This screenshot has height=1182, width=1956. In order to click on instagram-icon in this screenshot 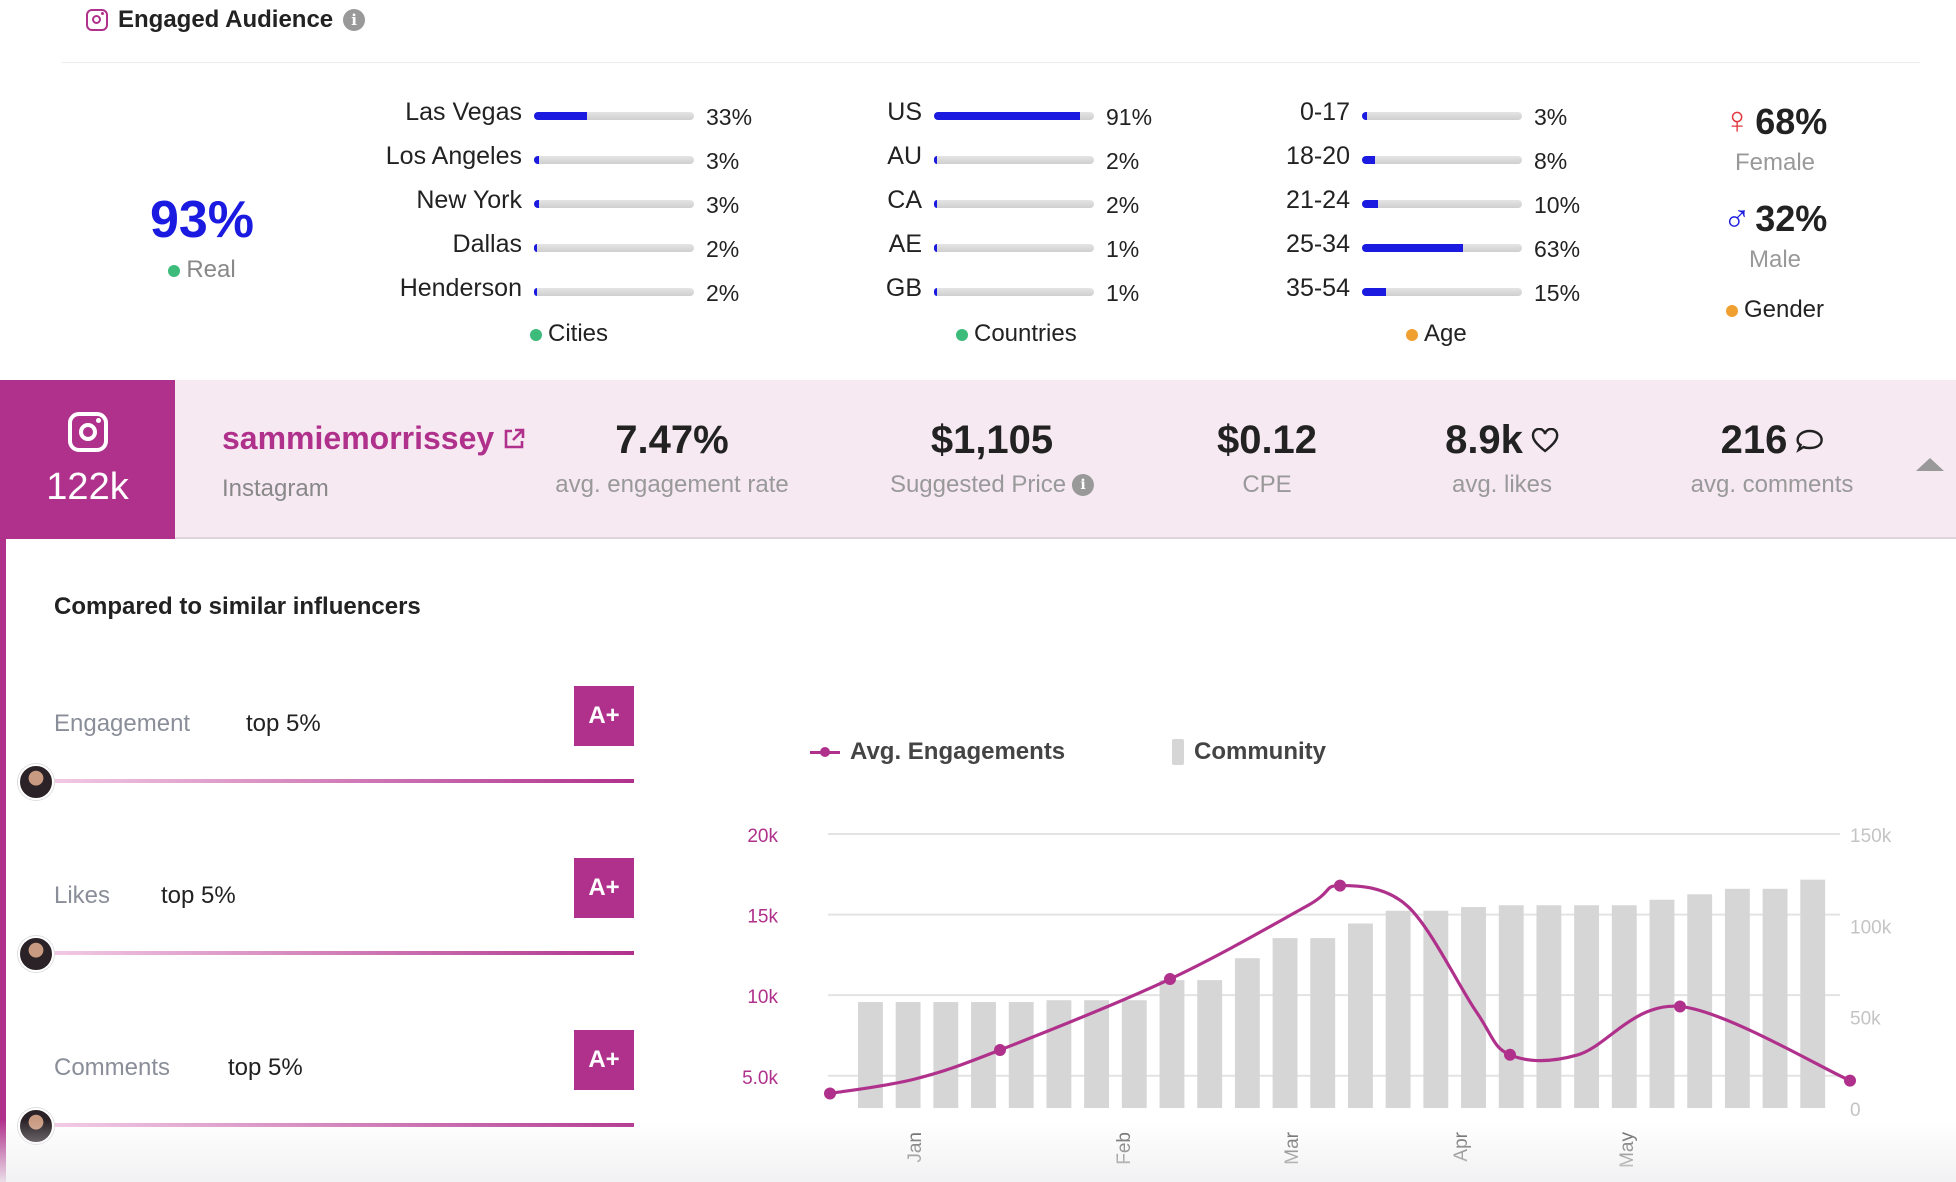, I will do `click(97, 20)`.